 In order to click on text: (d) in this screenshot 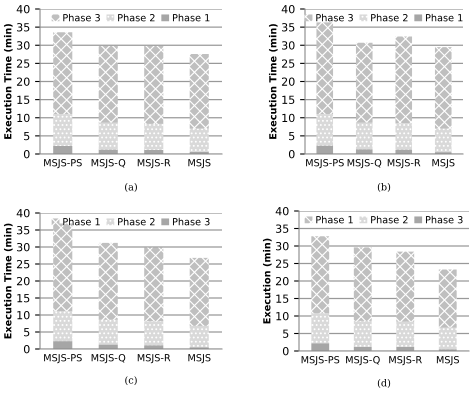, I will do `click(384, 383)`.